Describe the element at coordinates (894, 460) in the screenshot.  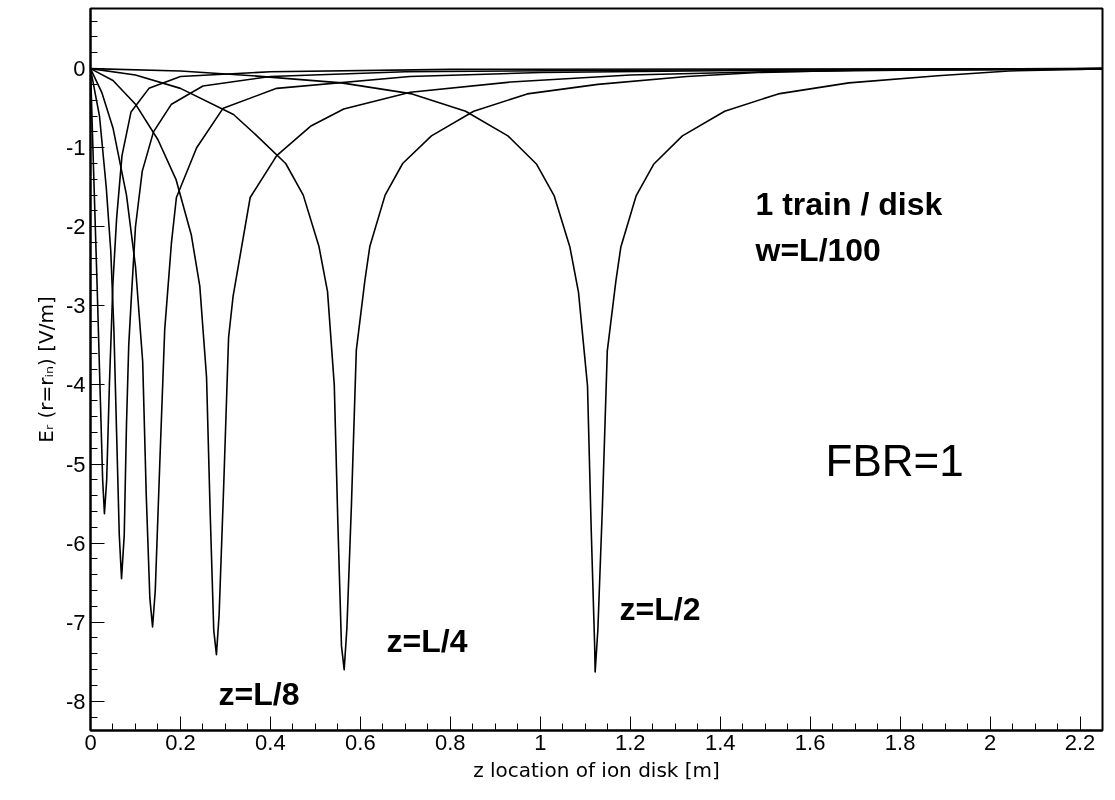
I see `annotation: FBR=1` at that location.